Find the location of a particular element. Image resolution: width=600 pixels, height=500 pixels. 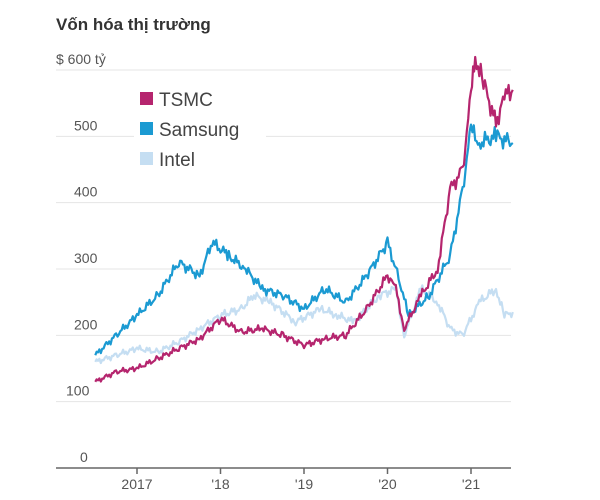

y-tick-label: 0 is located at coordinates (84, 457).